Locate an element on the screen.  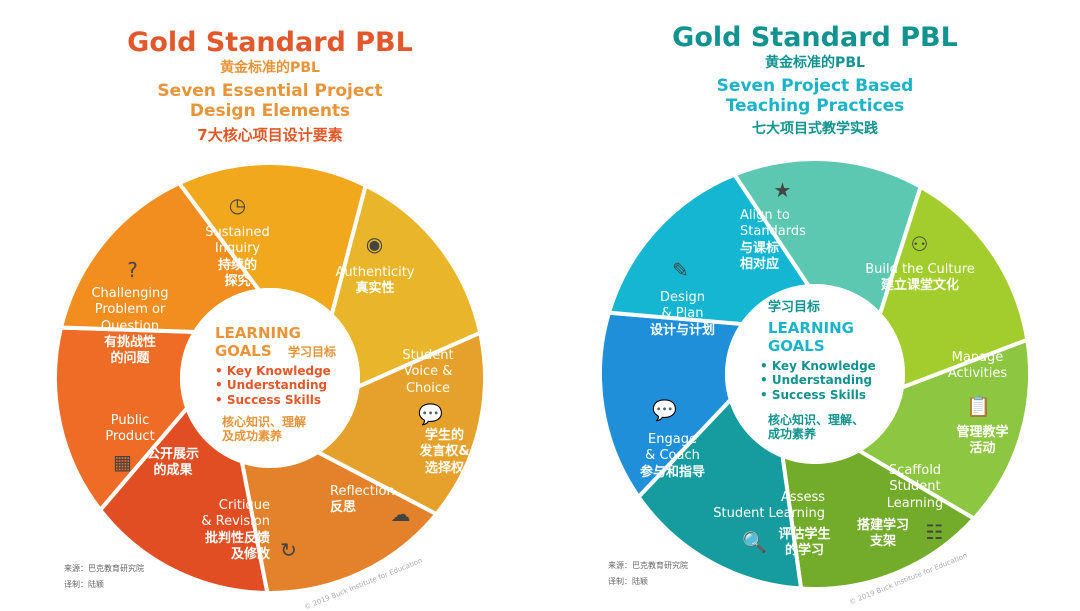
left-center-heading-zh: 学习目标 is located at coordinates (312, 352).